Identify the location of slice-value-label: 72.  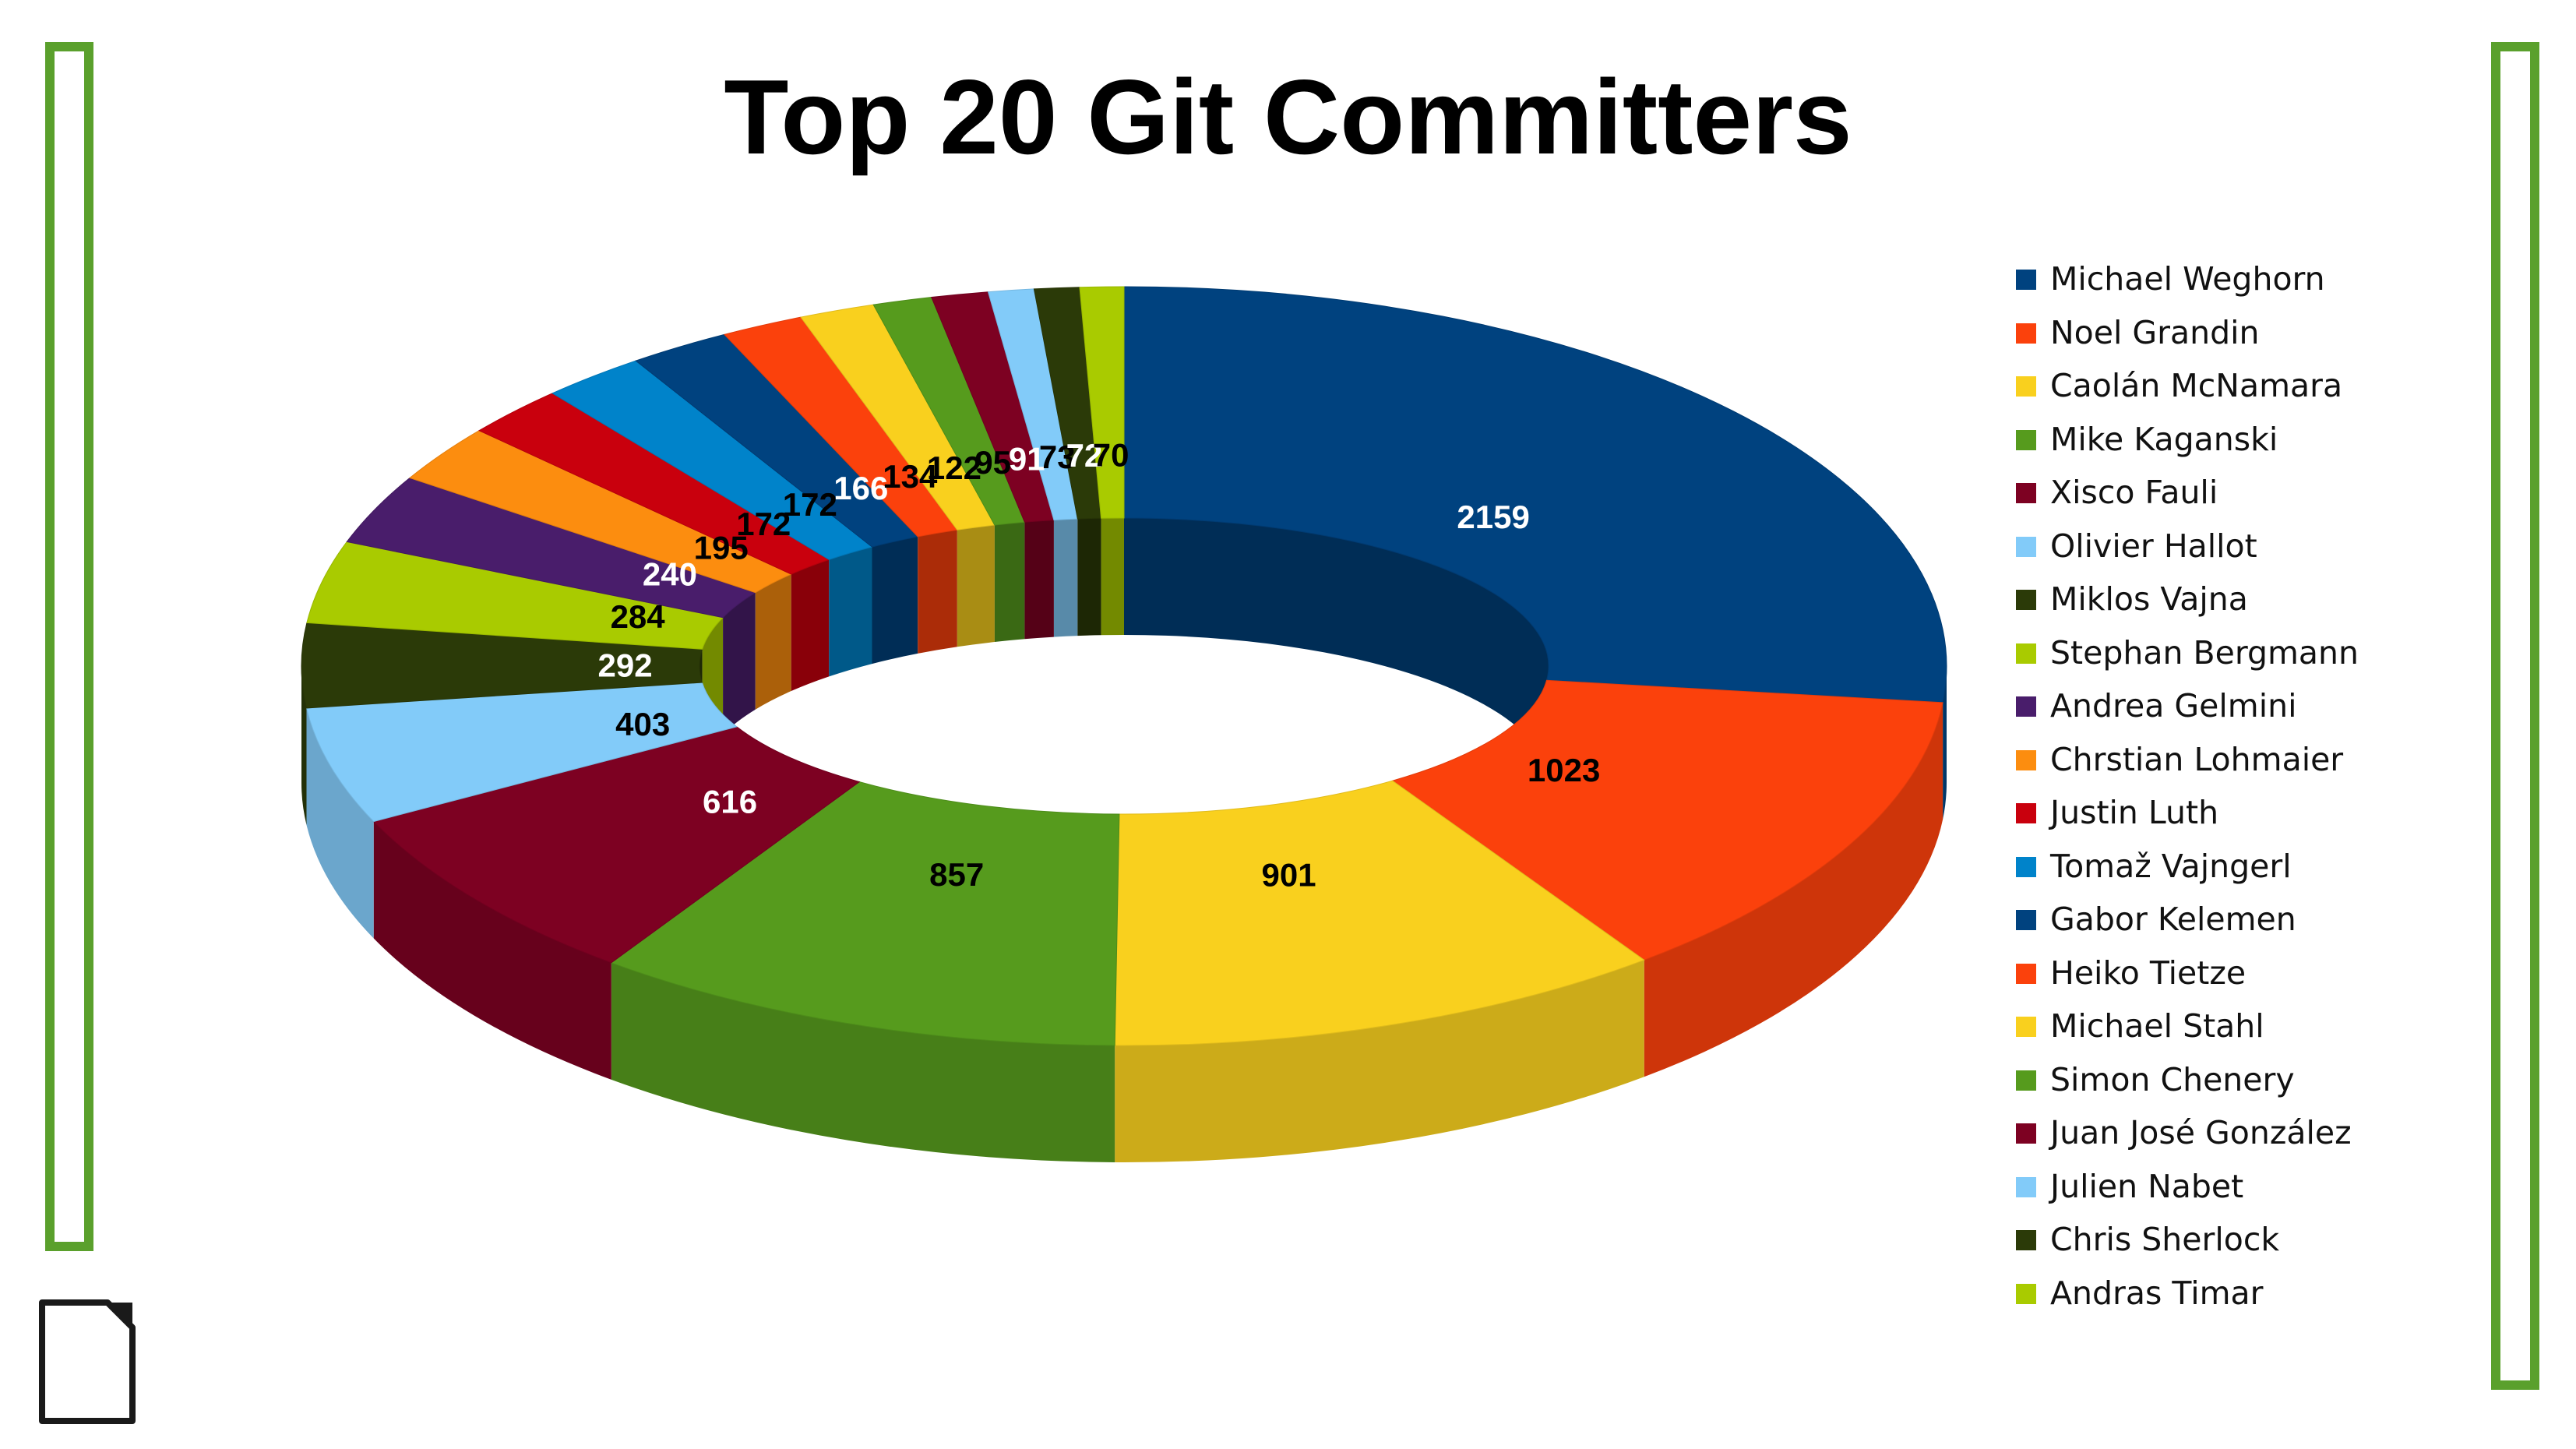
(1084, 455).